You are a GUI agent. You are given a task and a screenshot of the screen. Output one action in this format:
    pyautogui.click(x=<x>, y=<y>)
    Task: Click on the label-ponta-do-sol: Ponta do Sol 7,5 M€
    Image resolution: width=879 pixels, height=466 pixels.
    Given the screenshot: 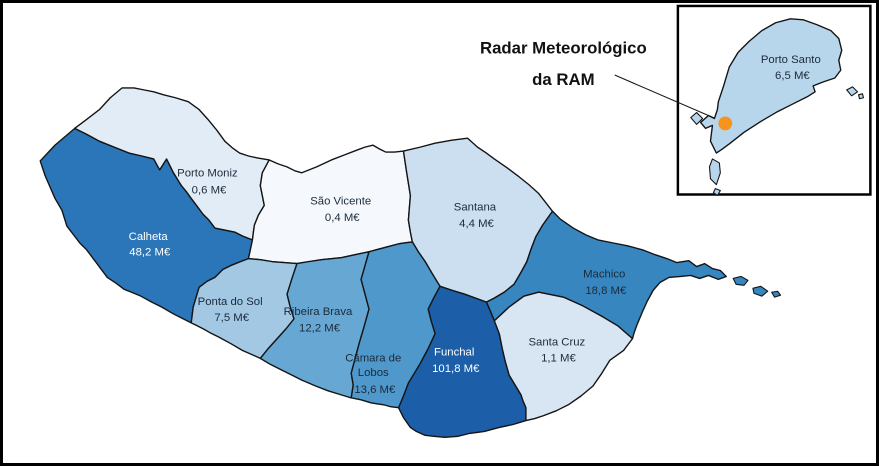 What is the action you would take?
    pyautogui.click(x=232, y=310)
    